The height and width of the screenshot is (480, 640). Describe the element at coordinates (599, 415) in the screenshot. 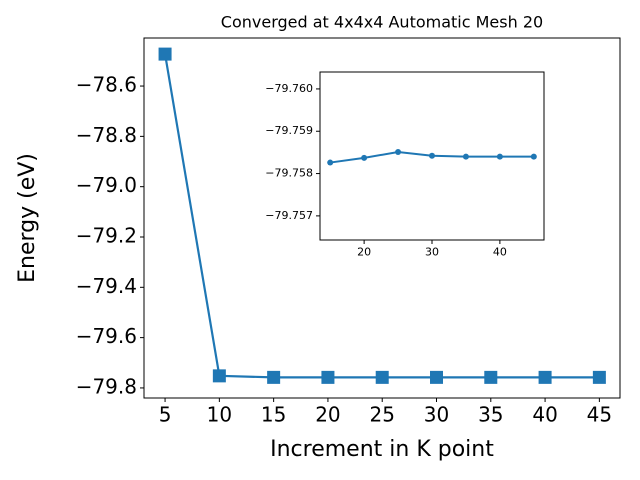

I see `x-tick-label: 45` at that location.